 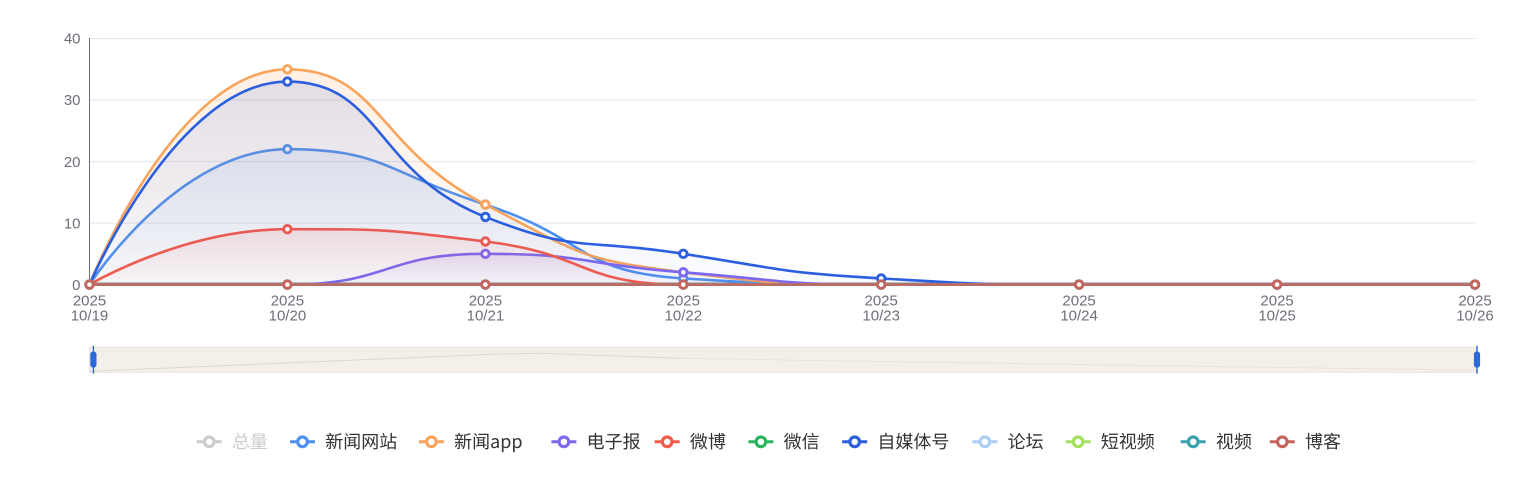 I want to click on svg-text: 10/23, so click(x=881, y=315).